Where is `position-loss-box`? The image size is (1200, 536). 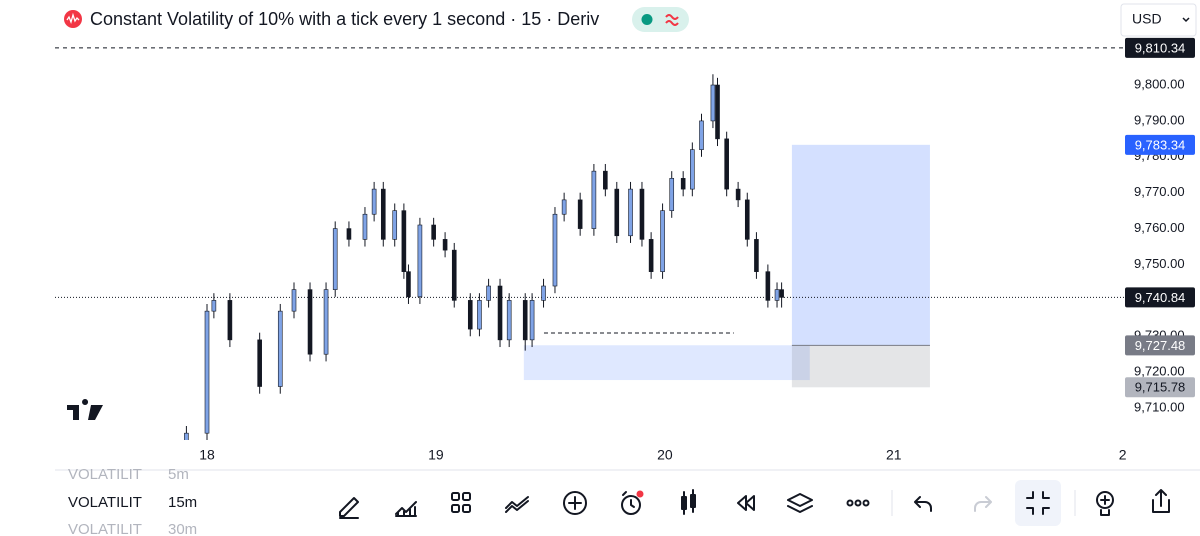 position-loss-box is located at coordinates (860, 366).